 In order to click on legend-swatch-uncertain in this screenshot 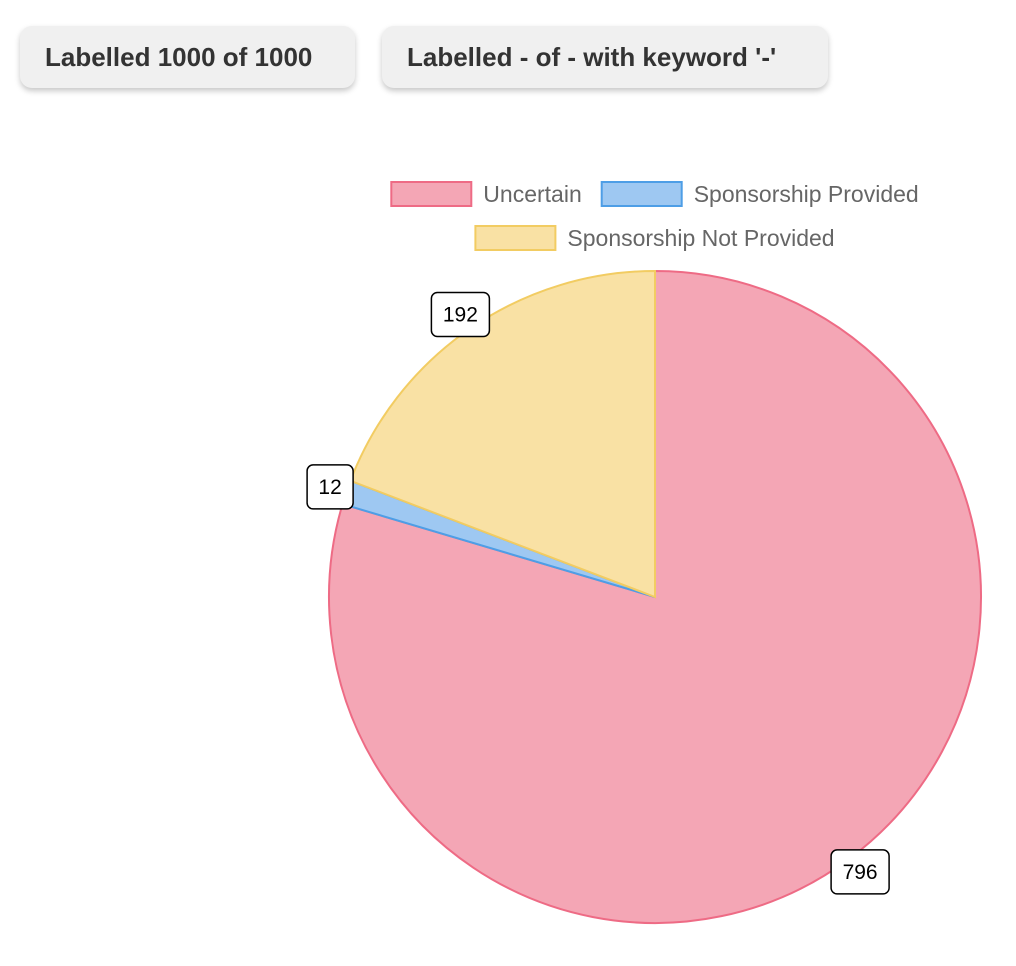, I will do `click(431, 194)`.